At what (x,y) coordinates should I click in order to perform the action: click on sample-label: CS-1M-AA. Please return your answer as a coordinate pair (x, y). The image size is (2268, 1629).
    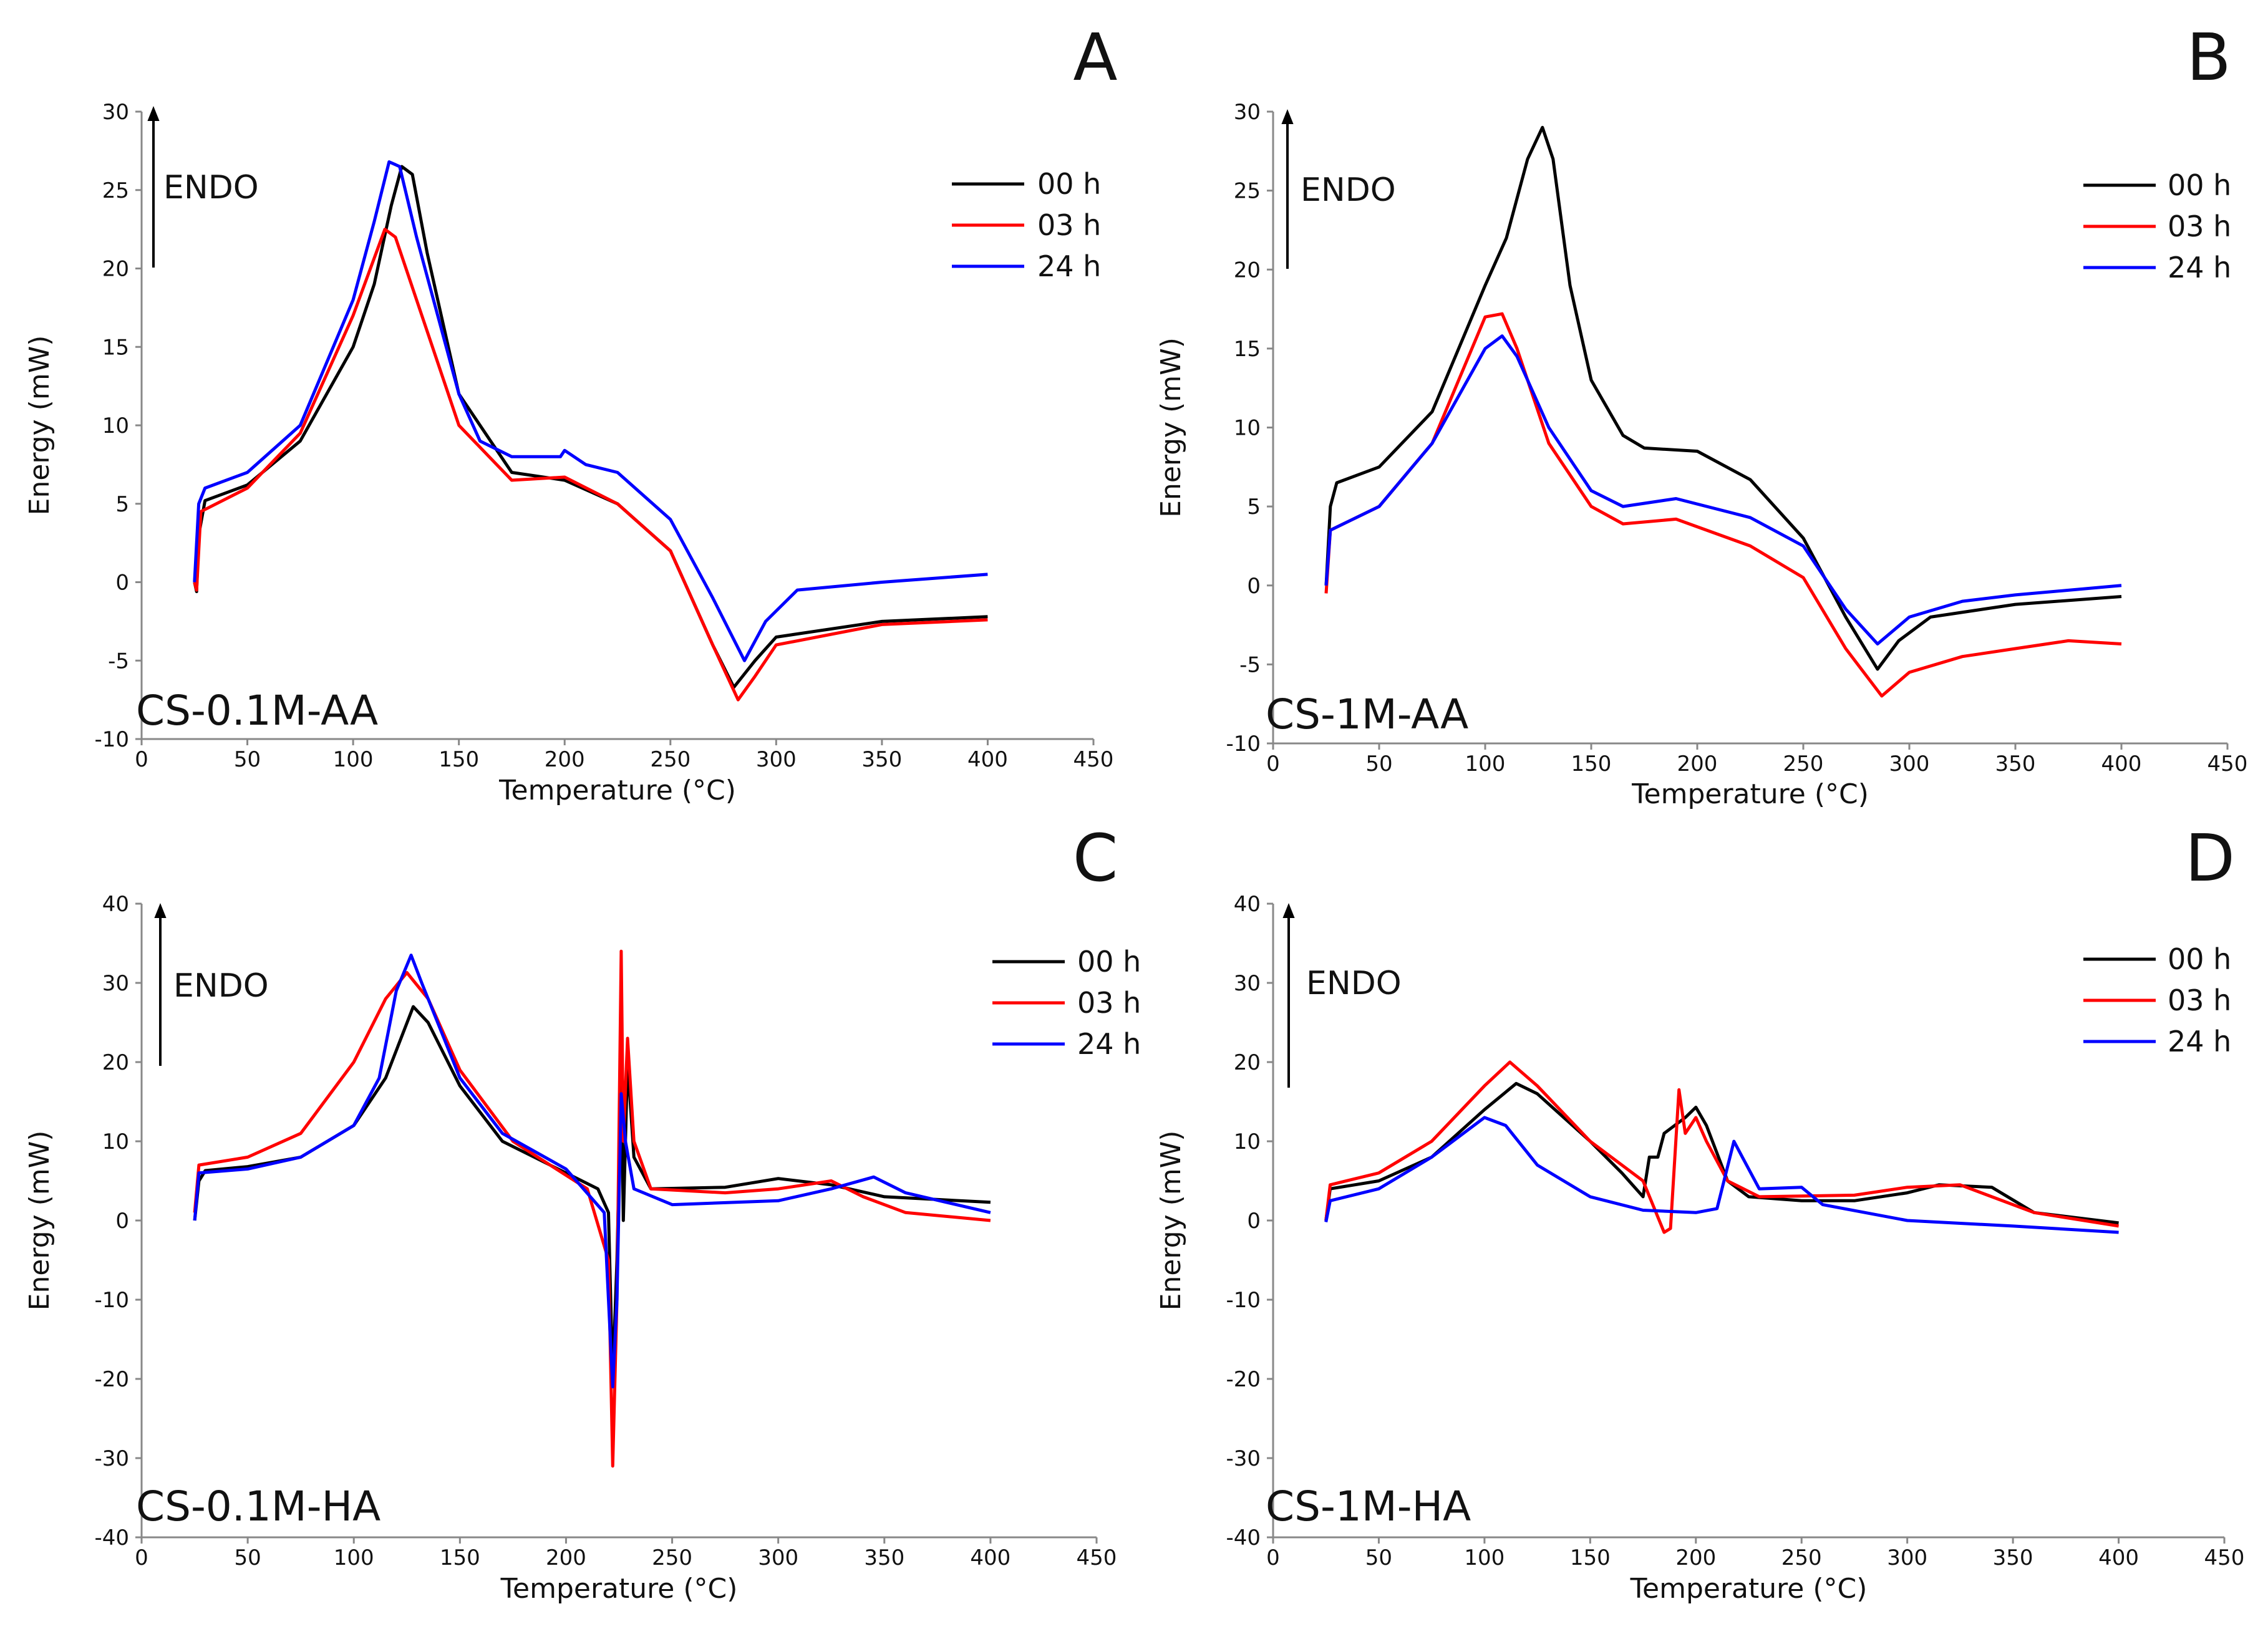
    Looking at the image, I should click on (1367, 714).